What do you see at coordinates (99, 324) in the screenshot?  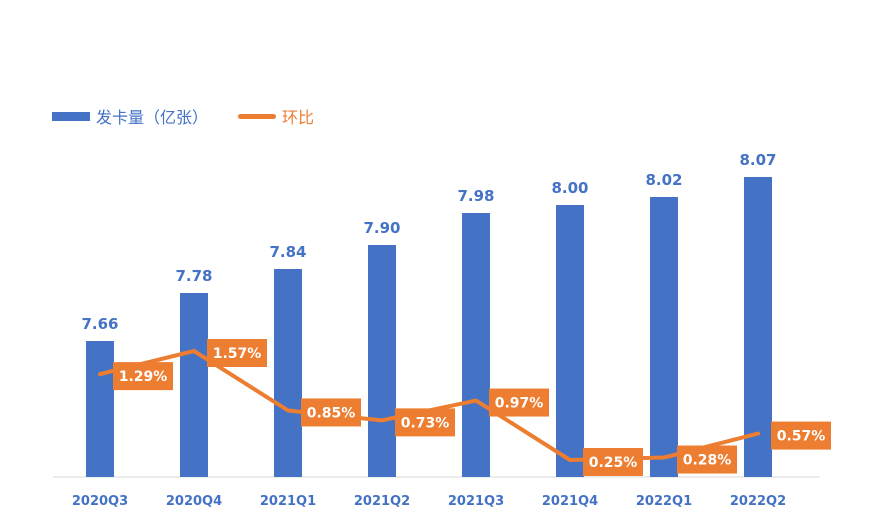 I see `bar-label-2020Q3: 7.66` at bounding box center [99, 324].